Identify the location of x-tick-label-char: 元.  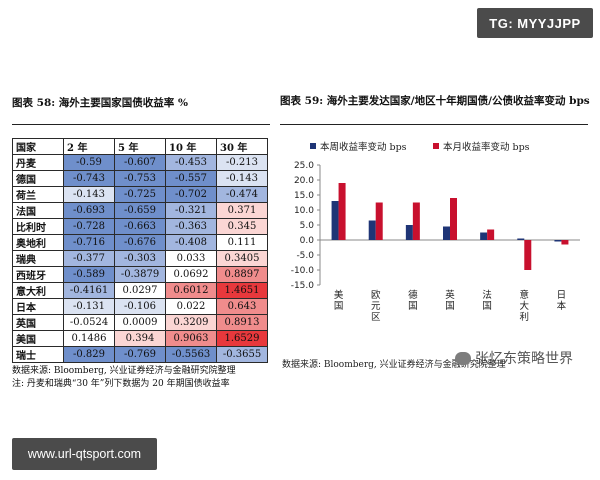
(376, 306).